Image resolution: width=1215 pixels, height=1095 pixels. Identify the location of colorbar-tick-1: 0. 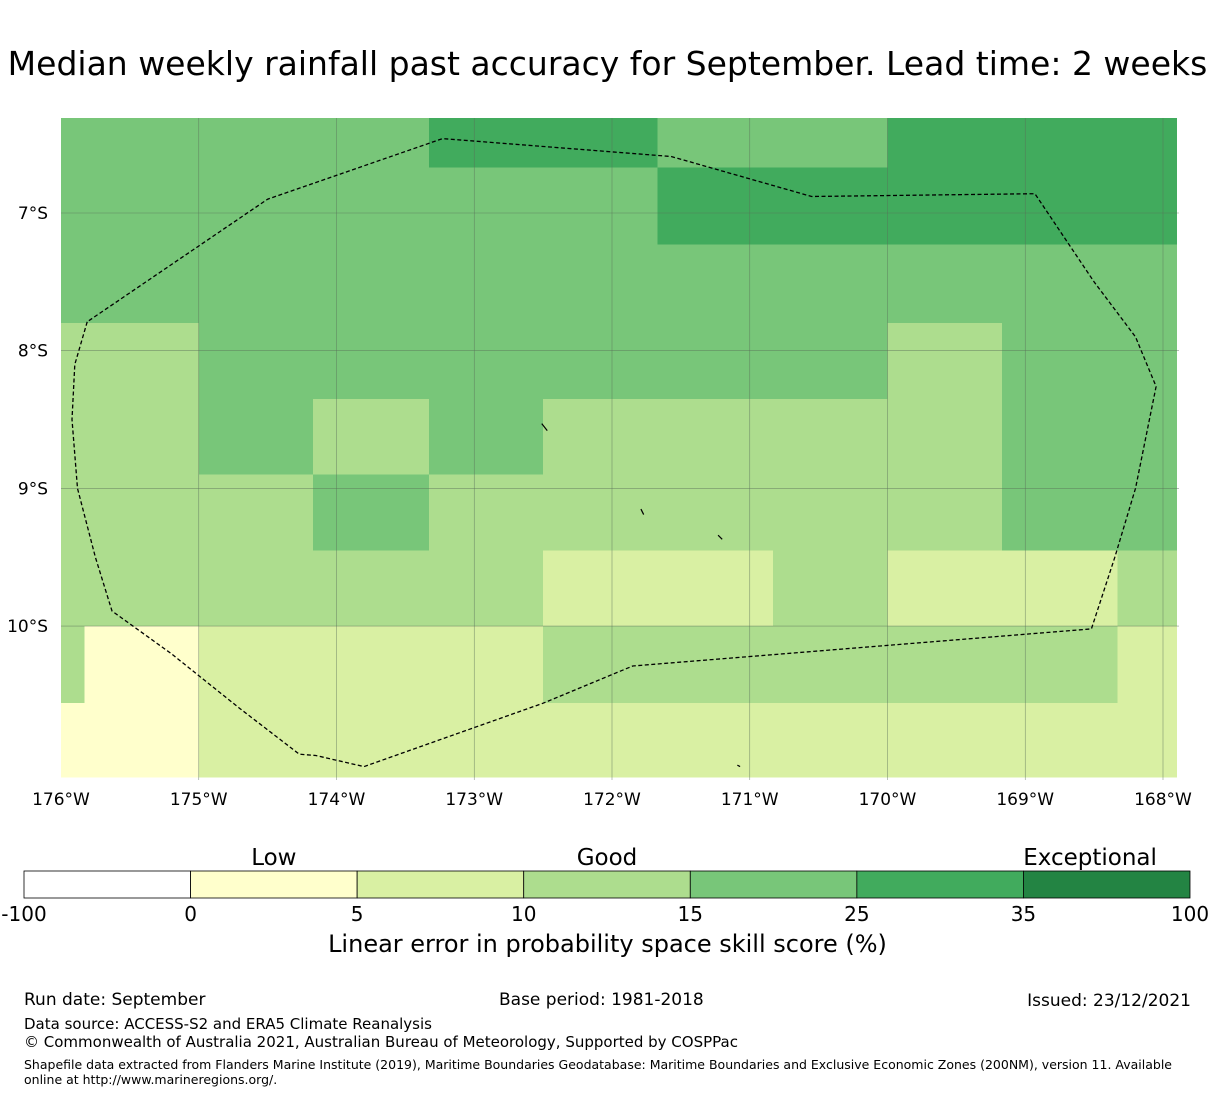
(190, 914).